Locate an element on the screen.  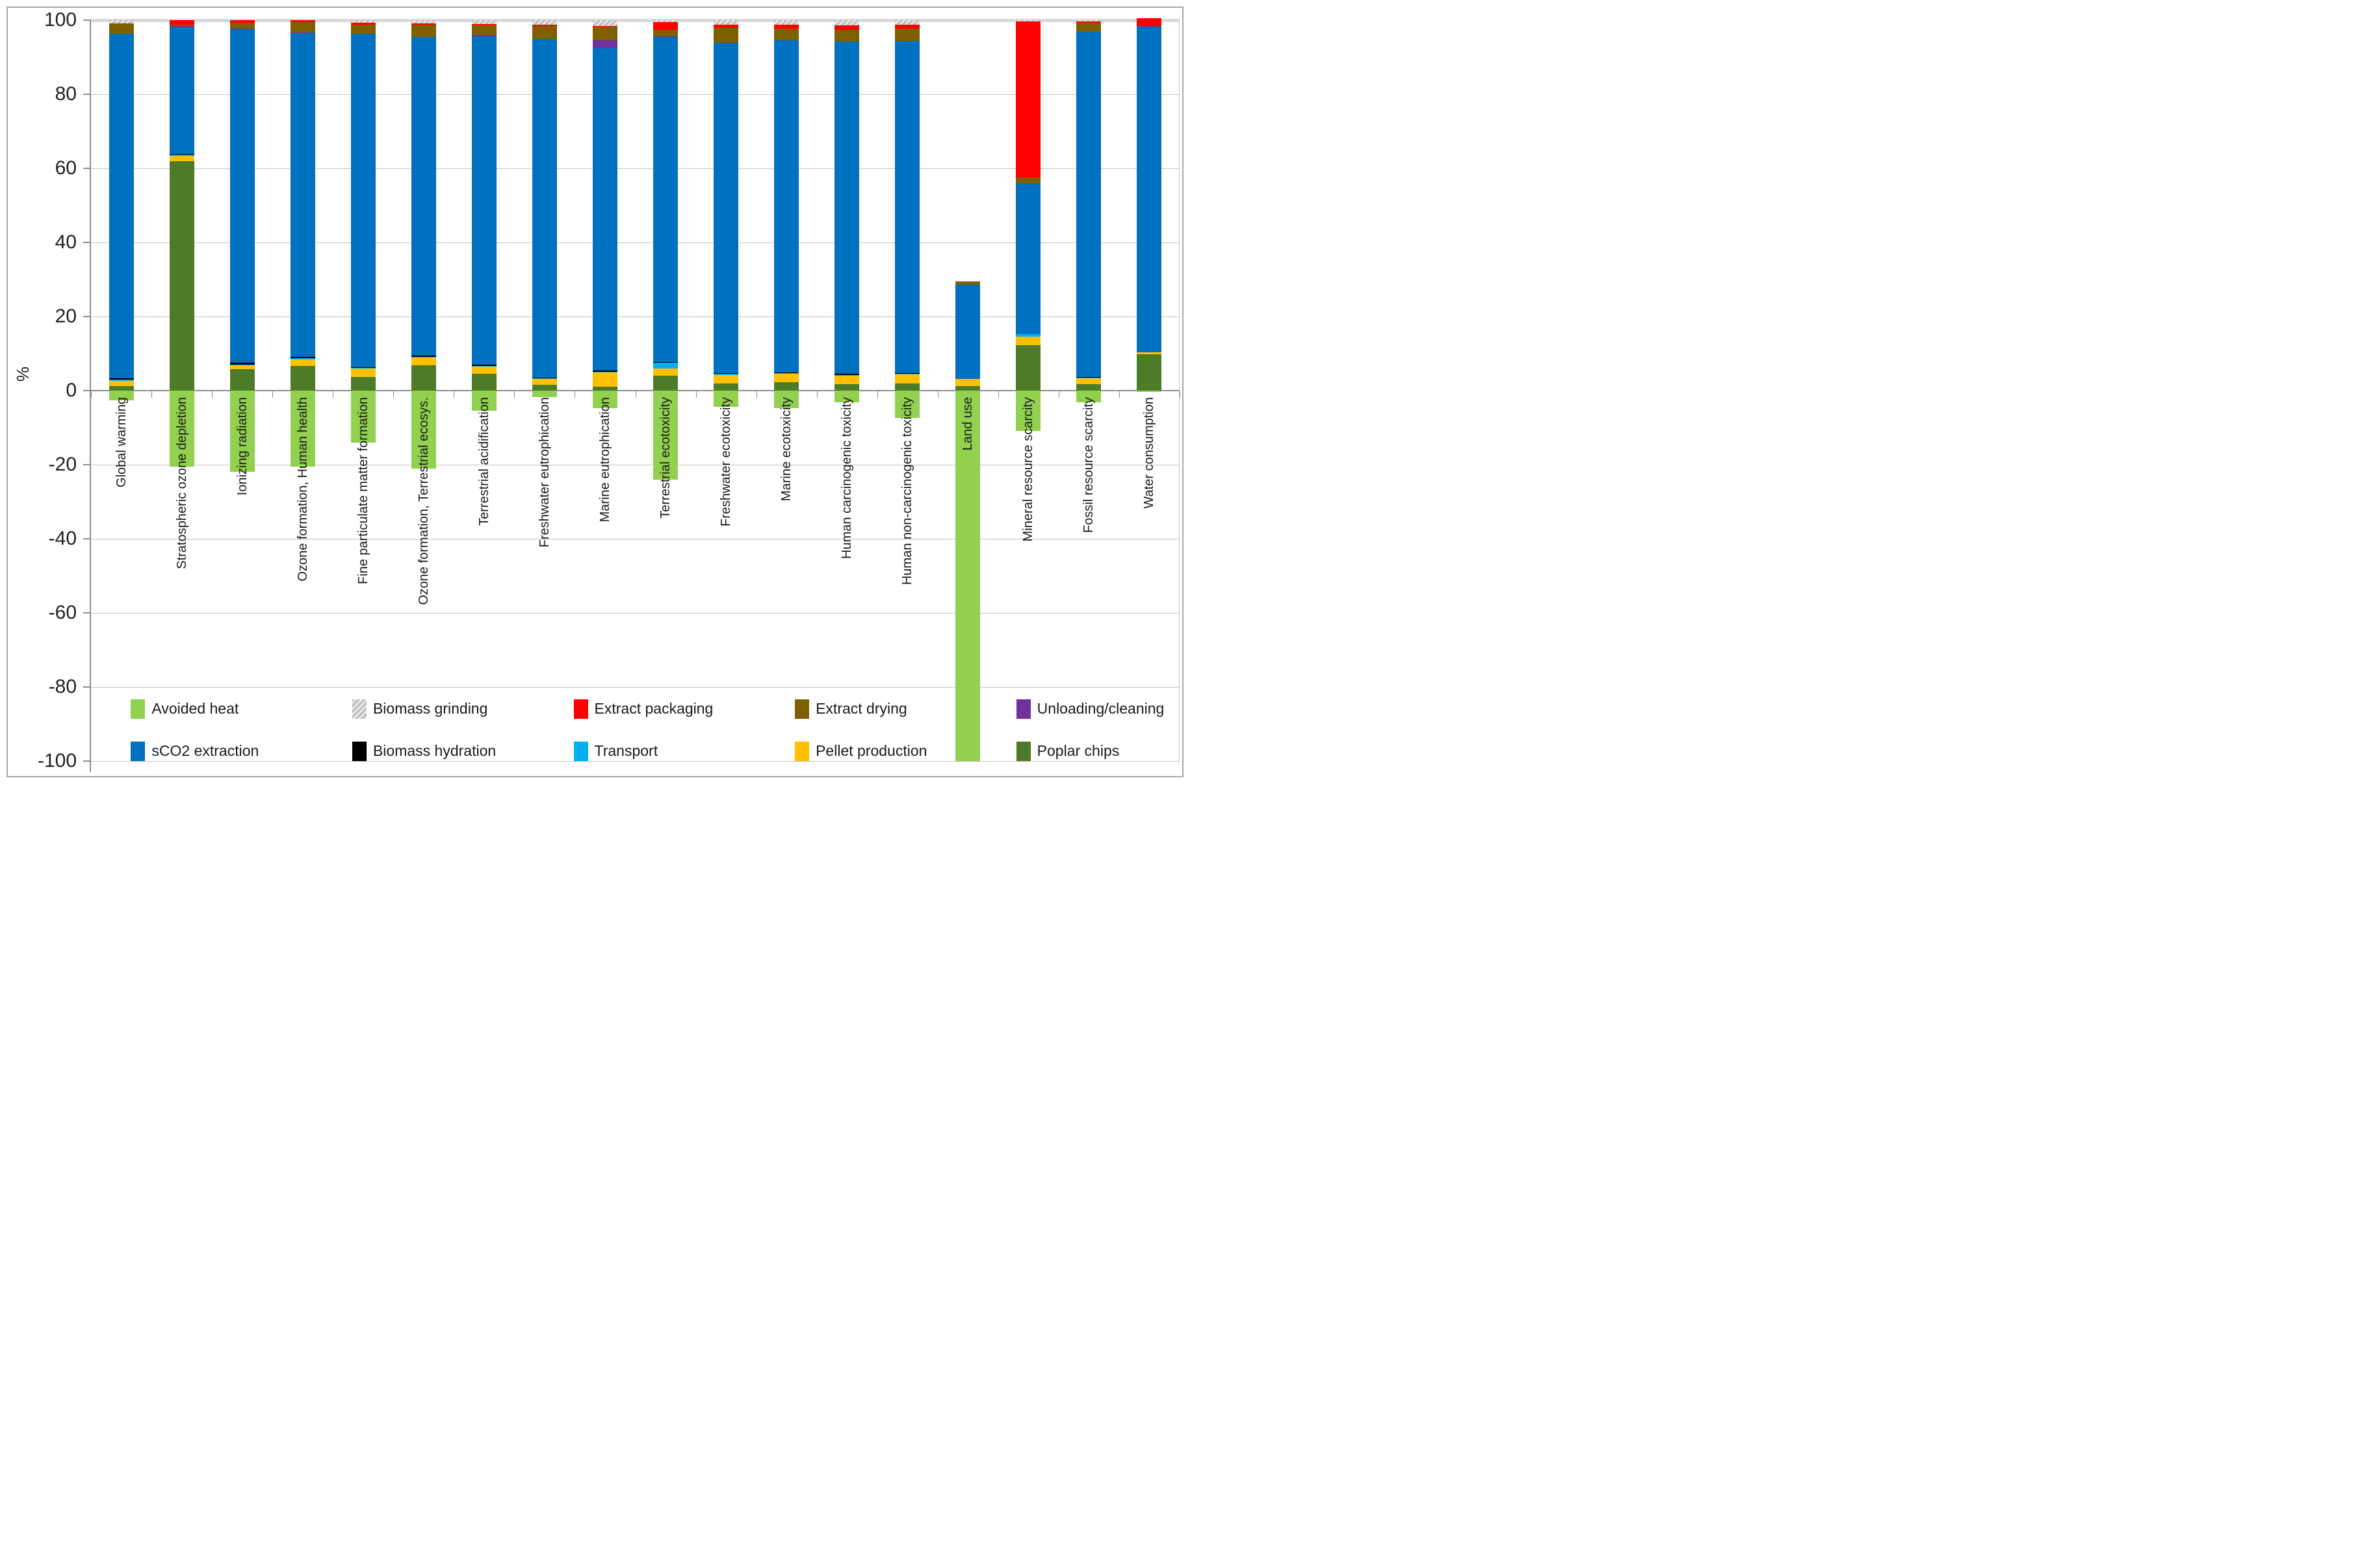
legend-item-unloading_cleaning: Unloading/cleaning is located at coordinates (1090, 709).